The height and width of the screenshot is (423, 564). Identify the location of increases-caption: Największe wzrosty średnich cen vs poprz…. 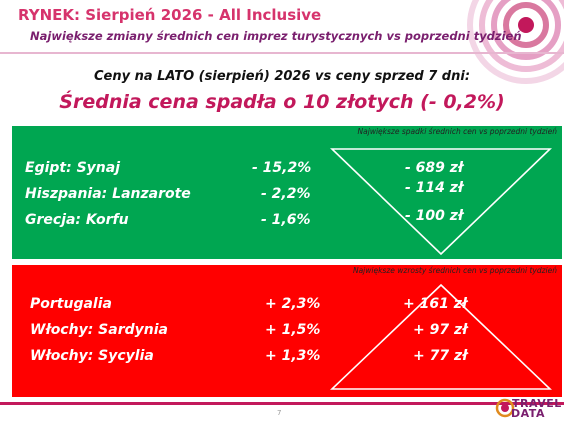
(454, 270).